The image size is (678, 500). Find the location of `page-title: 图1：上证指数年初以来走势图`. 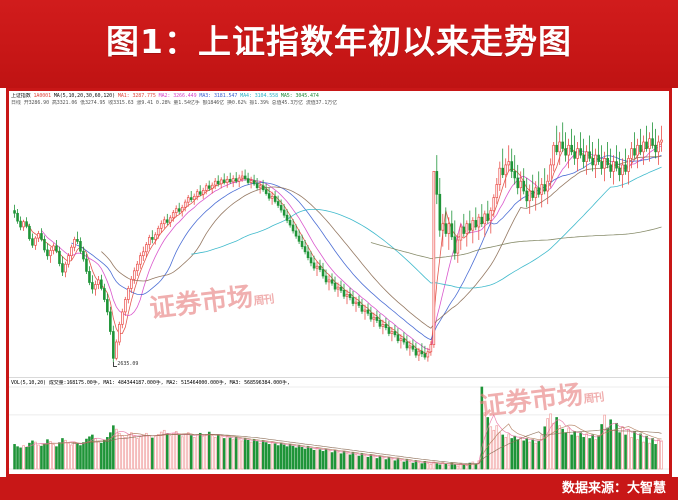

page-title: 图1：上证指数年初以来走势图 is located at coordinates (339, 41).